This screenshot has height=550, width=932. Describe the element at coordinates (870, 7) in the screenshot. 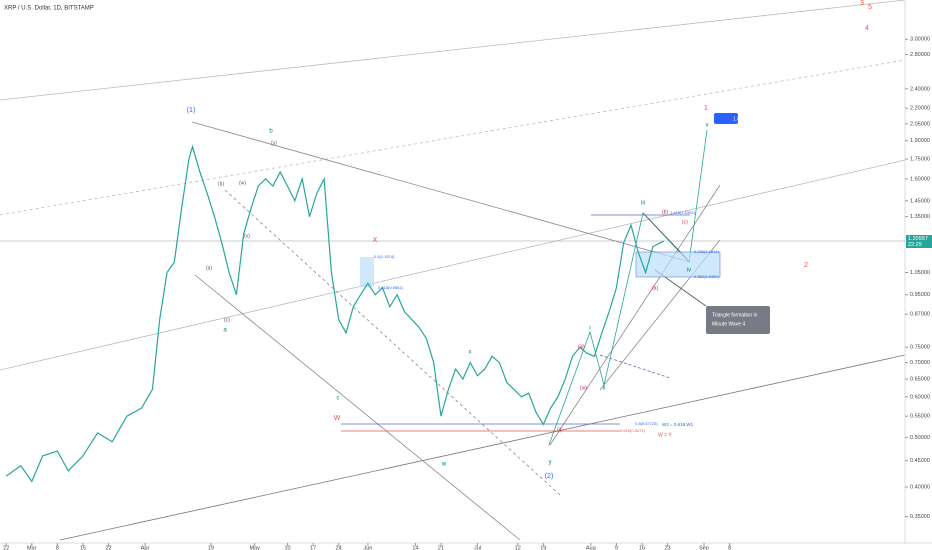

I see `annotation: 5` at that location.